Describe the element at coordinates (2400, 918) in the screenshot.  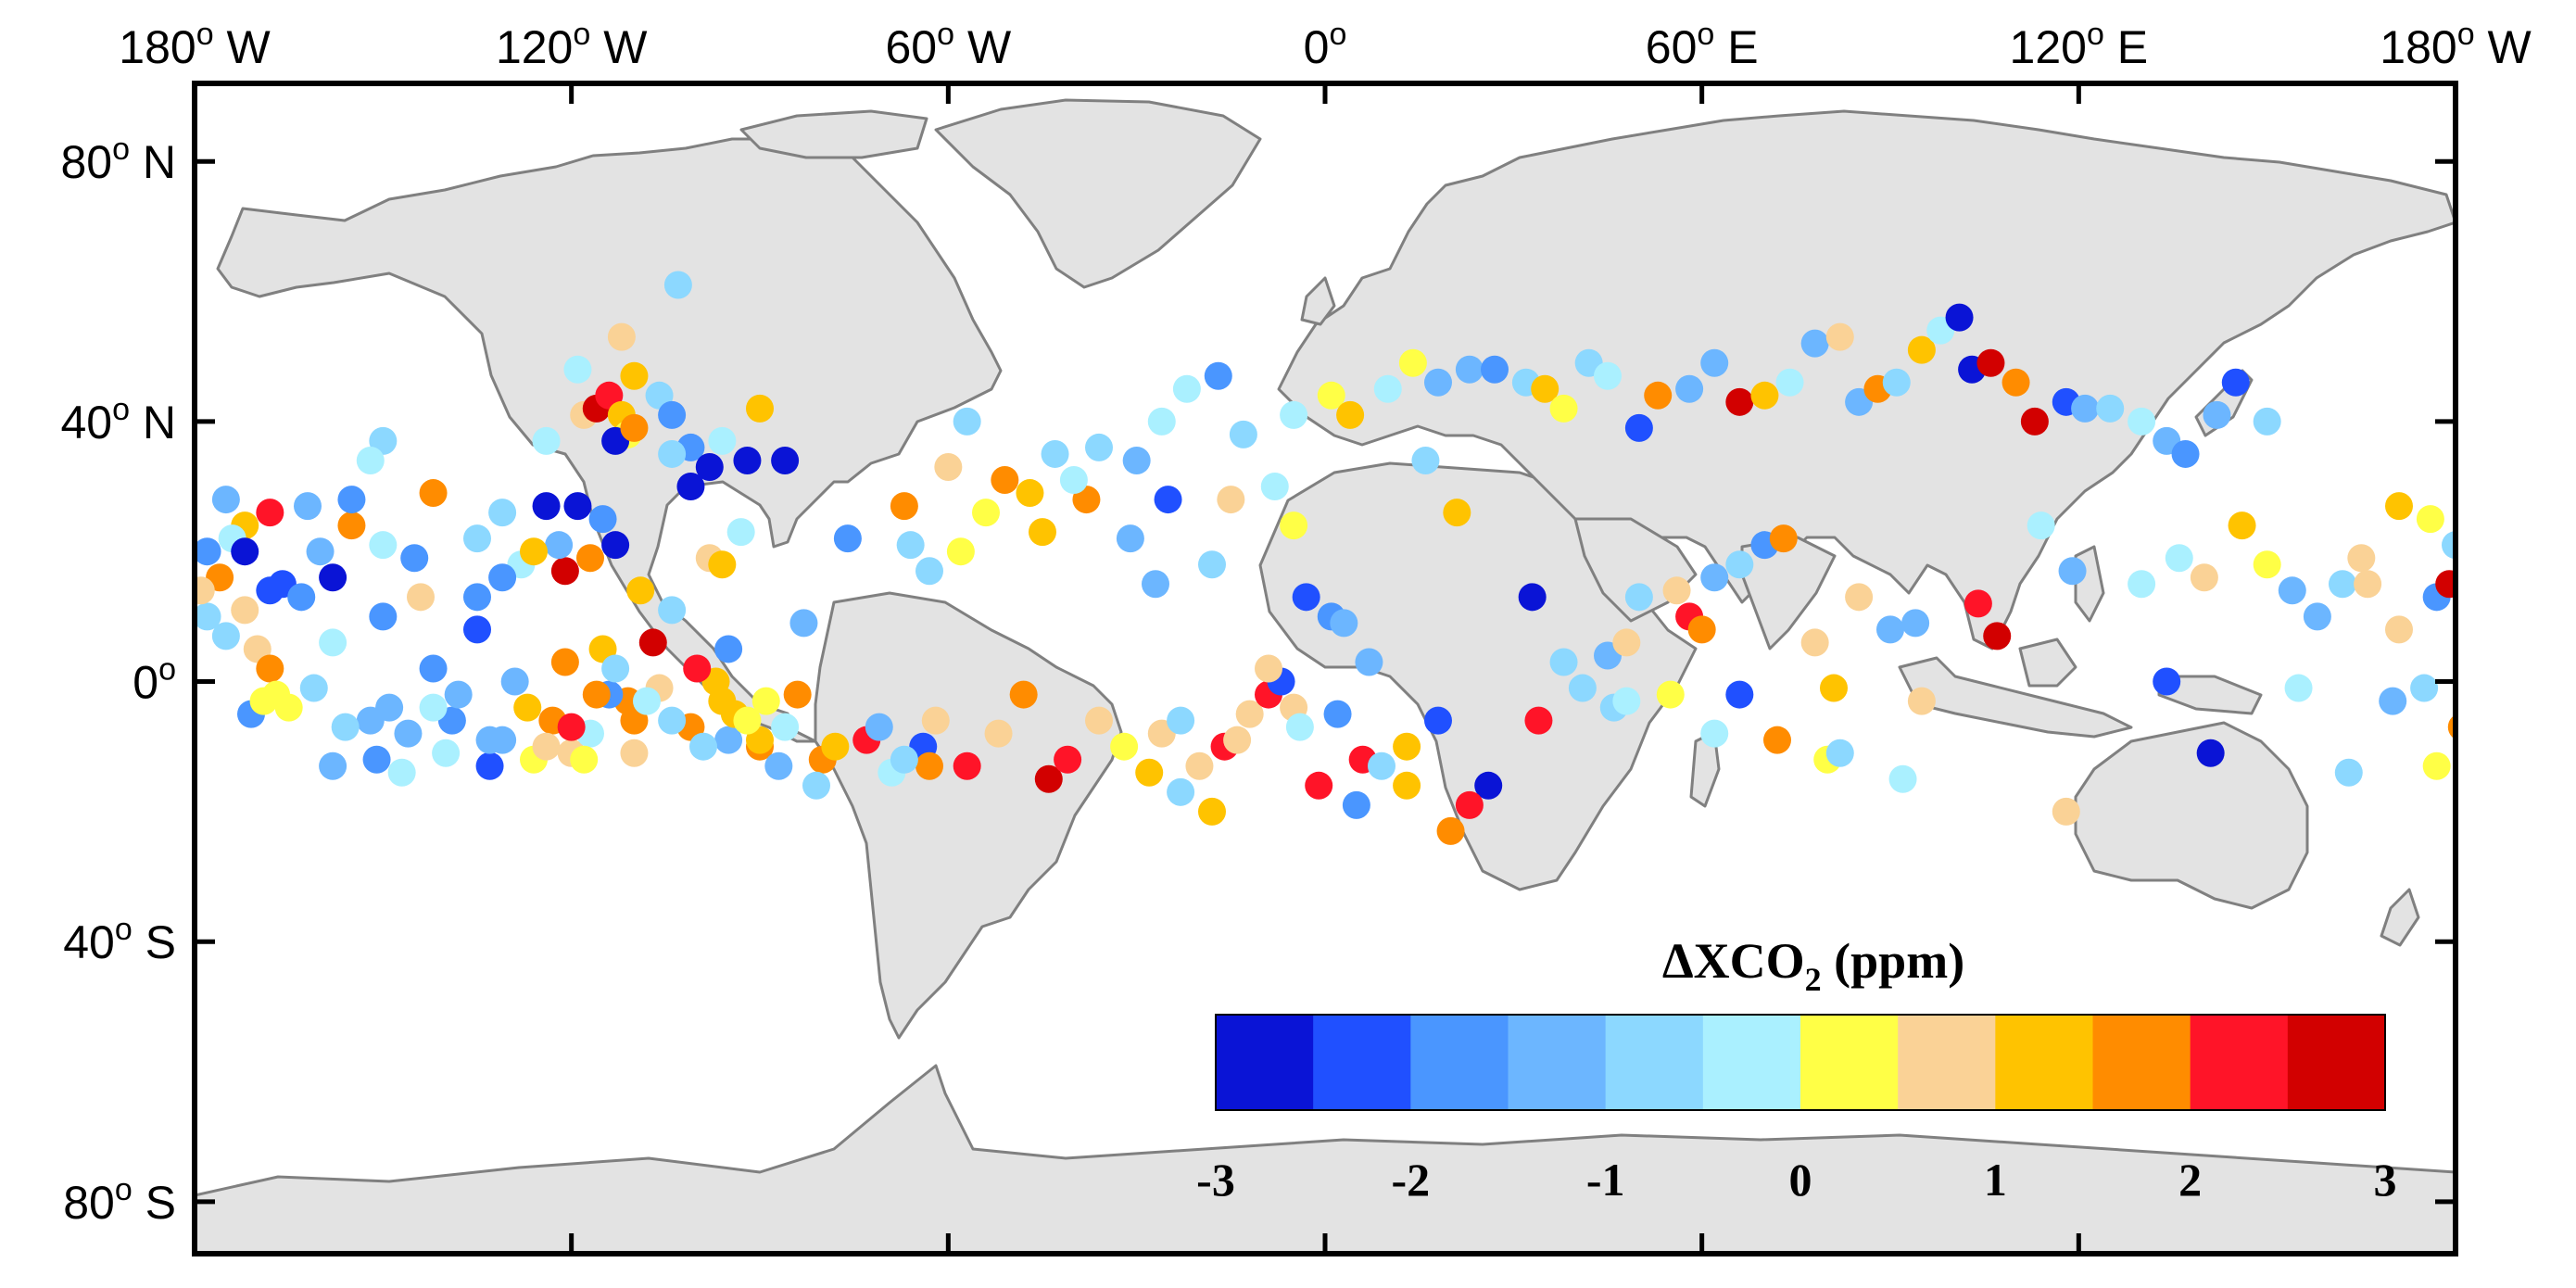
I see `new-zealand-landmass` at that location.